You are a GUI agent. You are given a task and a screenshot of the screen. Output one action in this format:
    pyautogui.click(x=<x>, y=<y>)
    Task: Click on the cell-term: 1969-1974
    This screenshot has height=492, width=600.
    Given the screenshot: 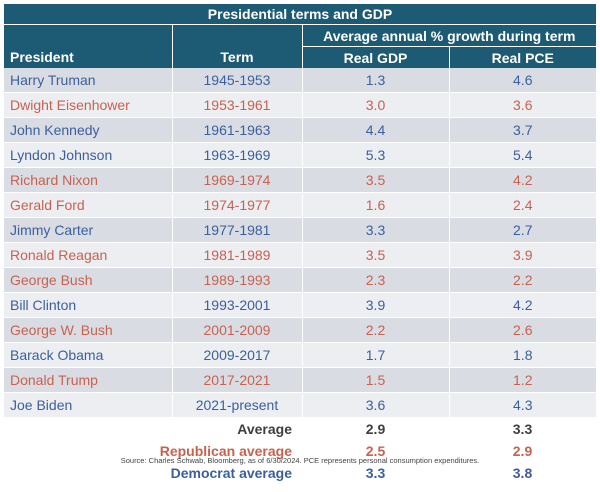 What is the action you would take?
    pyautogui.click(x=236, y=180)
    